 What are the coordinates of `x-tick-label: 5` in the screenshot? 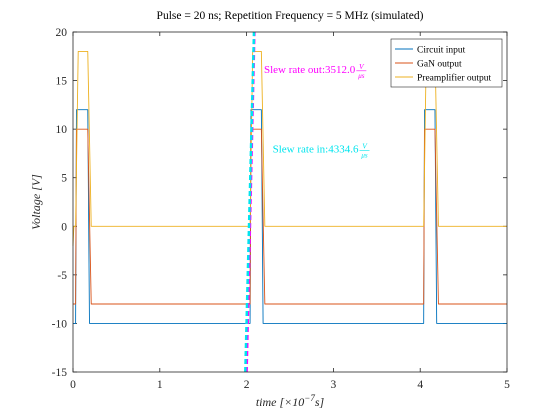 It's located at (507, 385).